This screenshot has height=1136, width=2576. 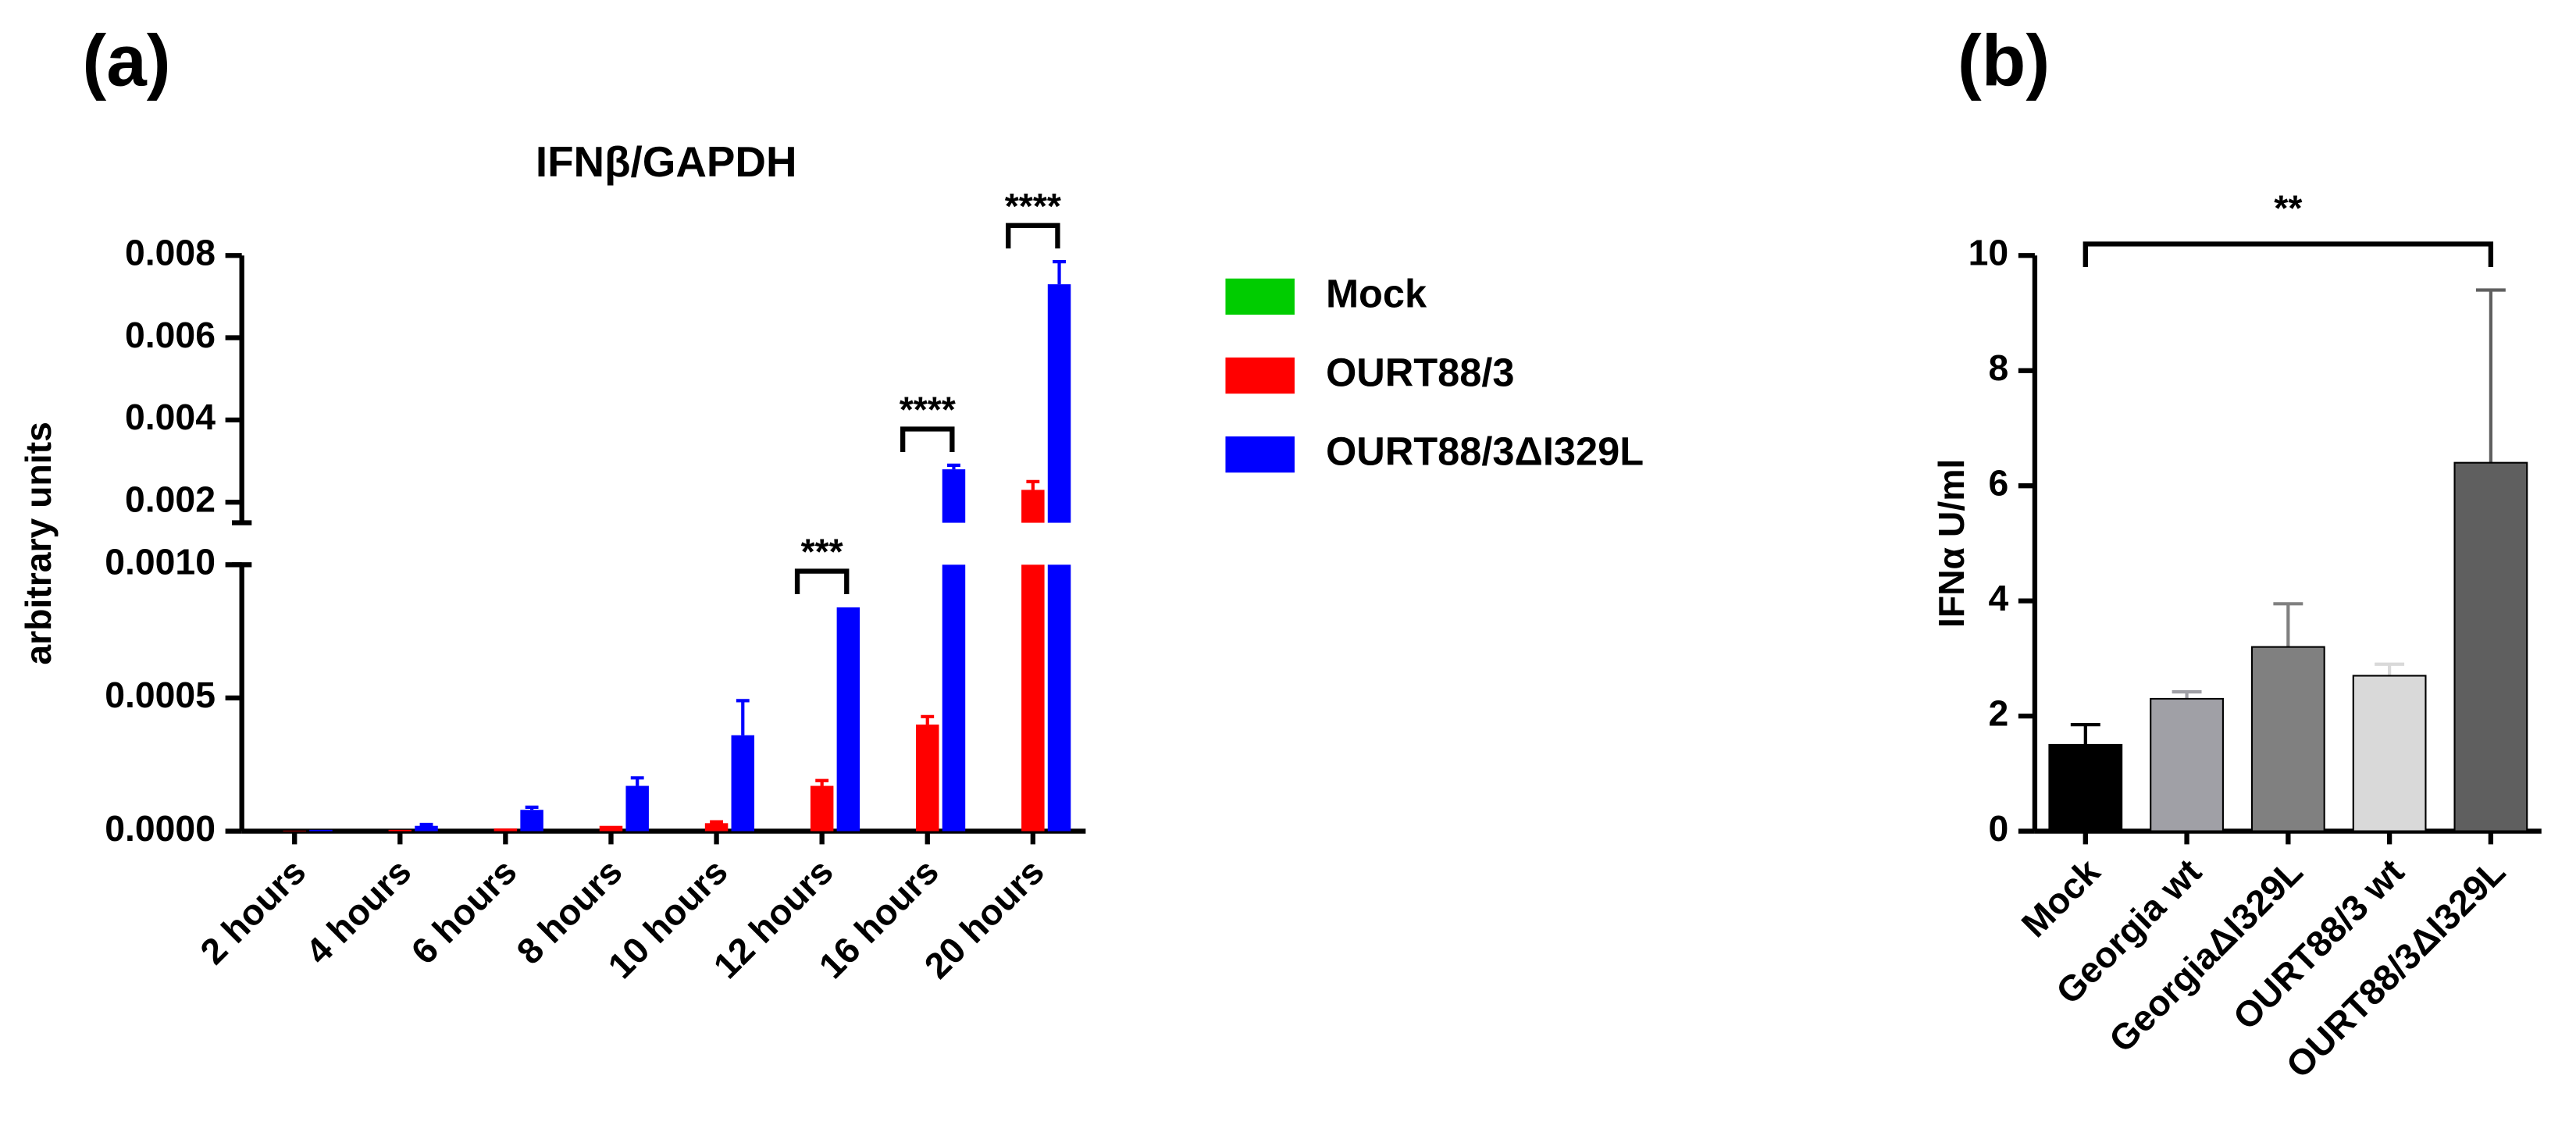 I want to click on y-tick-label: 0.0005, so click(x=161, y=695).